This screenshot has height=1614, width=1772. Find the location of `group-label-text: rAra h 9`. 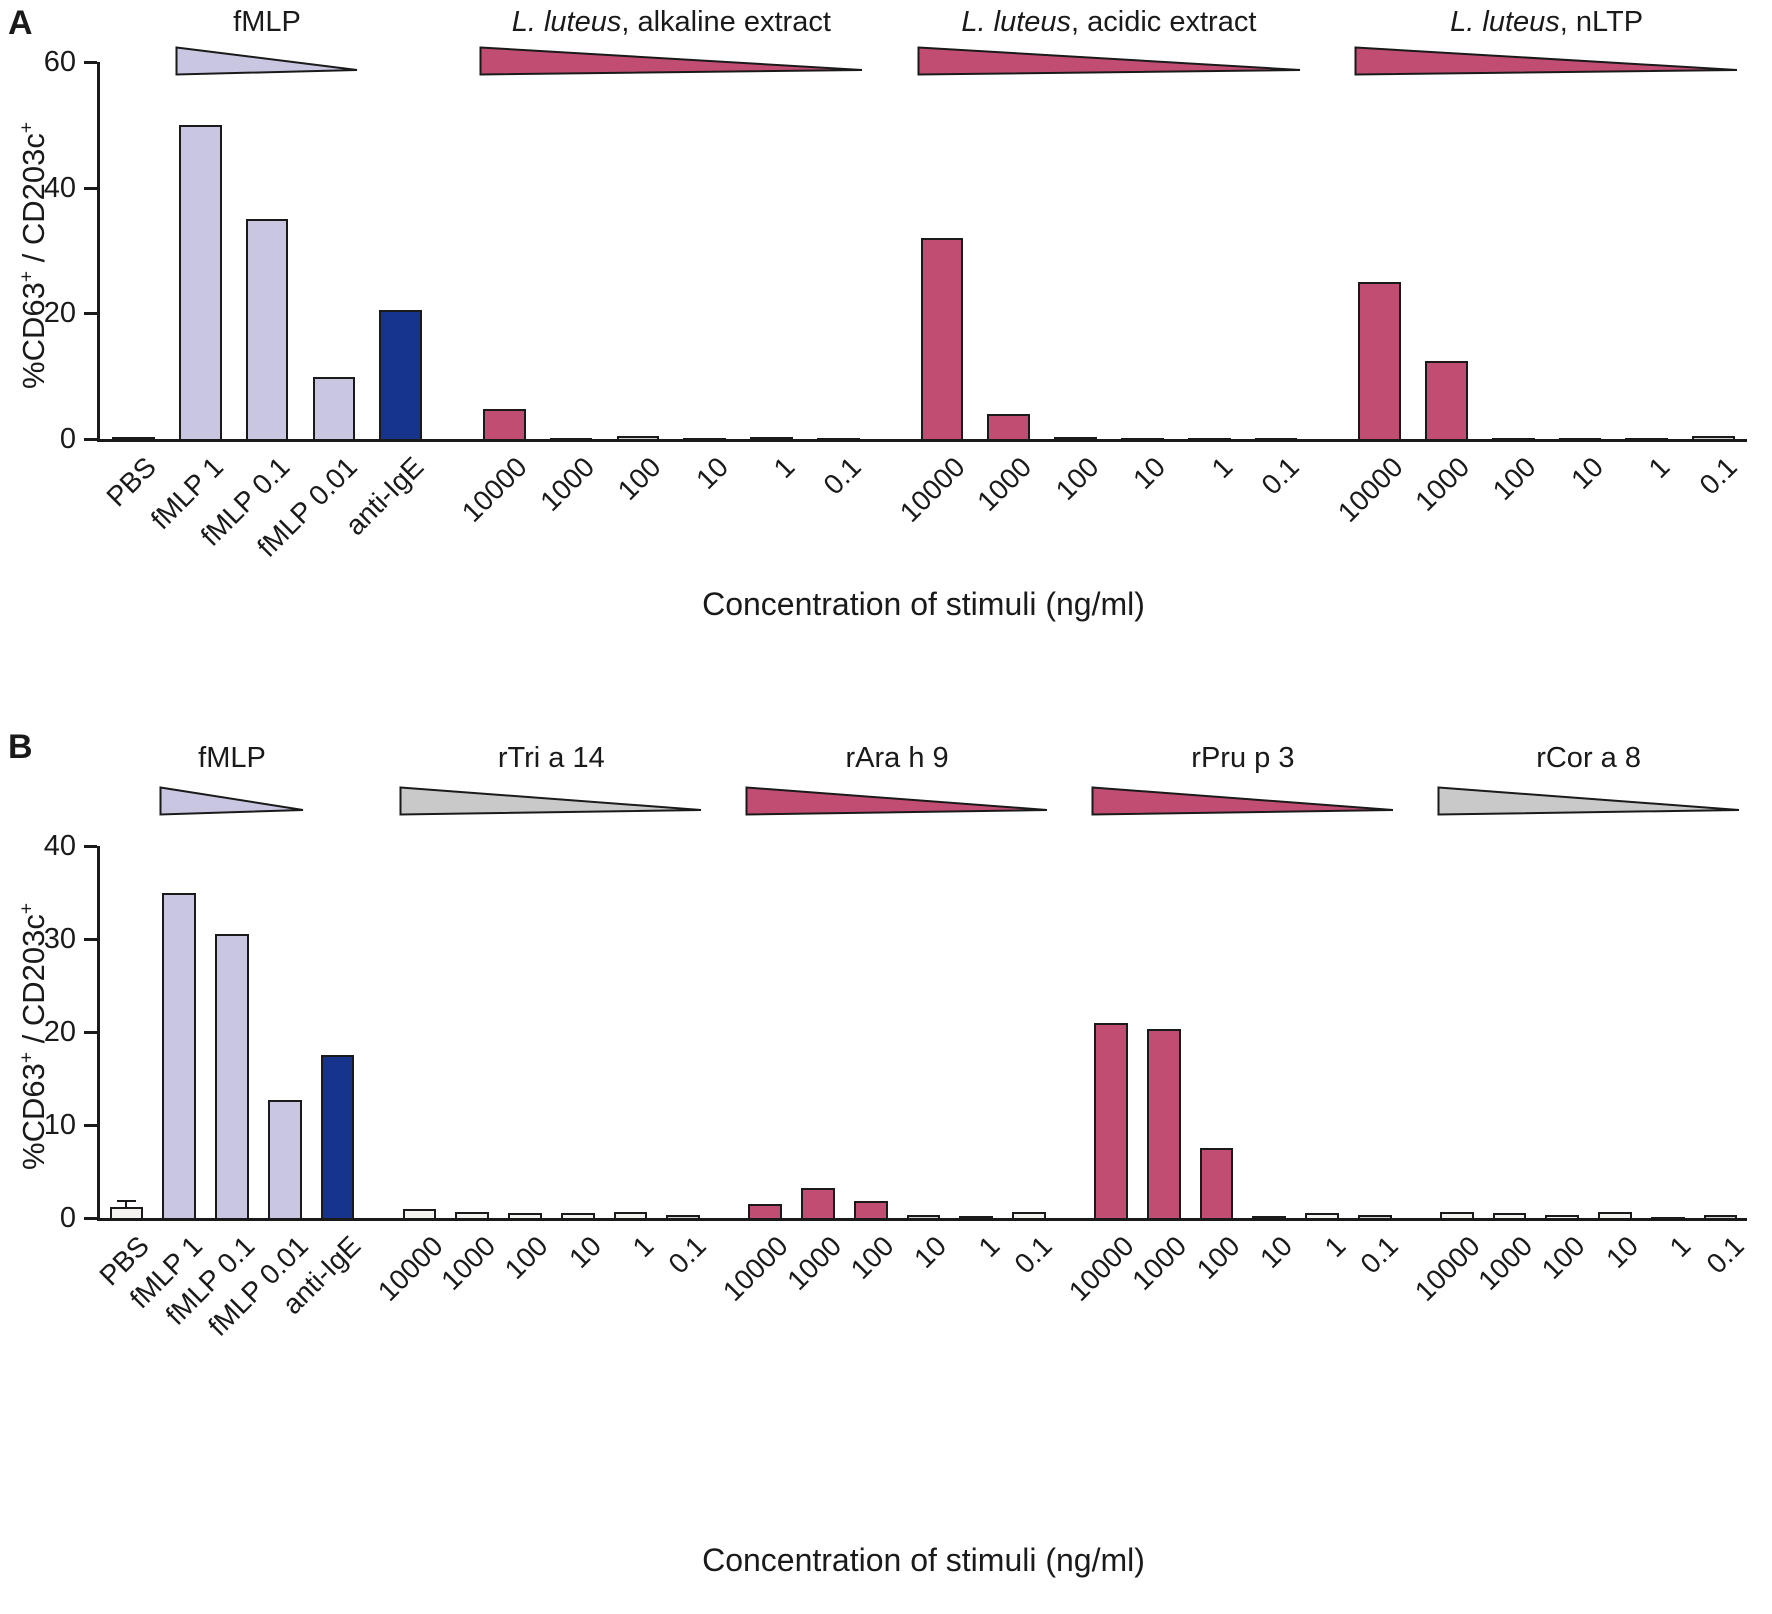

group-label-text: rAra h 9 is located at coordinates (897, 758).